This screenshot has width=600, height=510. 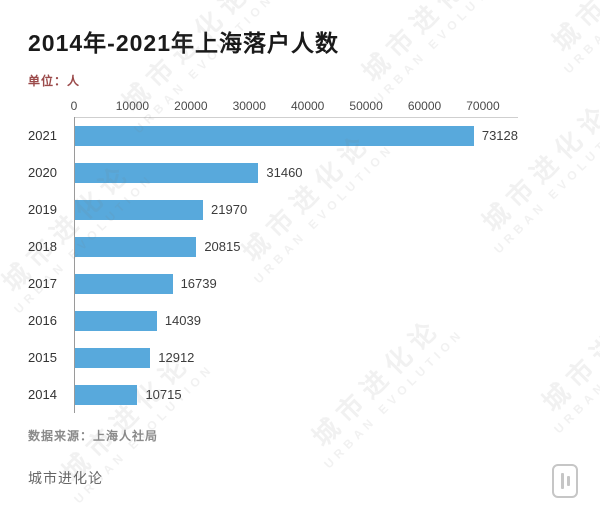 I want to click on bar-track: 16739, so click(x=296, y=283).